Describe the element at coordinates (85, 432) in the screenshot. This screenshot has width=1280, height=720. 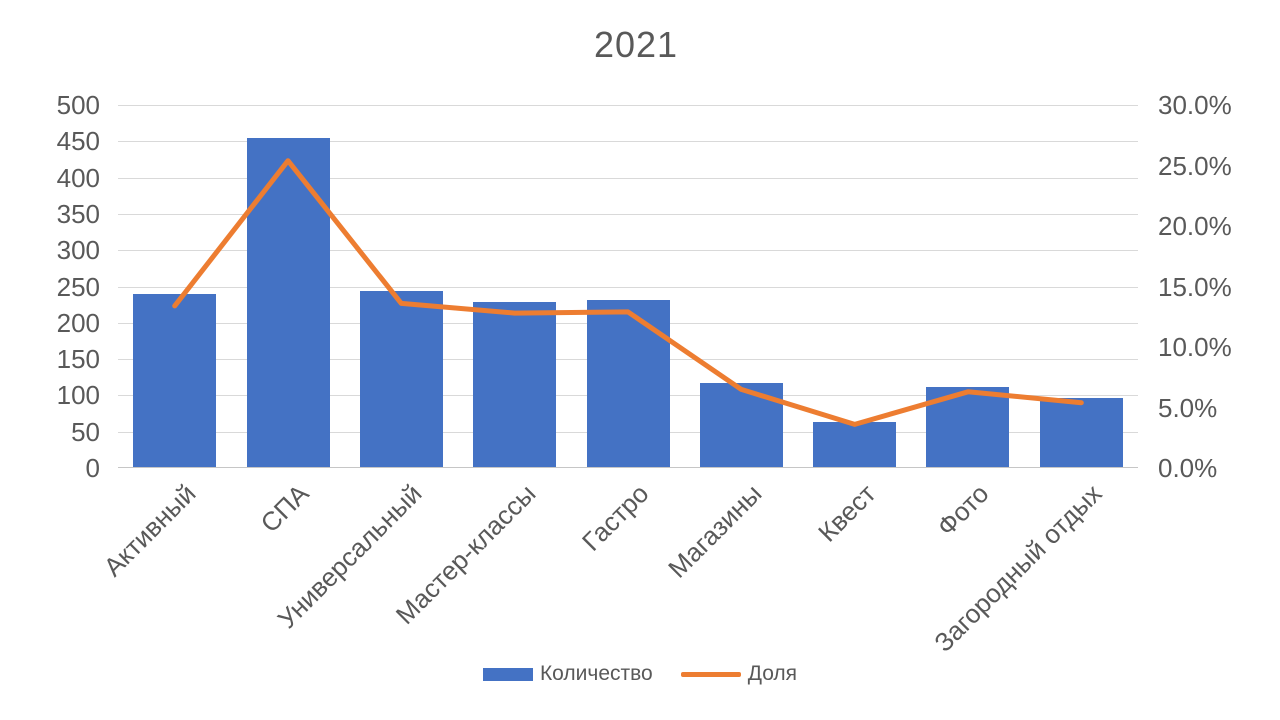
I see `left-axis-tick: 50` at that location.